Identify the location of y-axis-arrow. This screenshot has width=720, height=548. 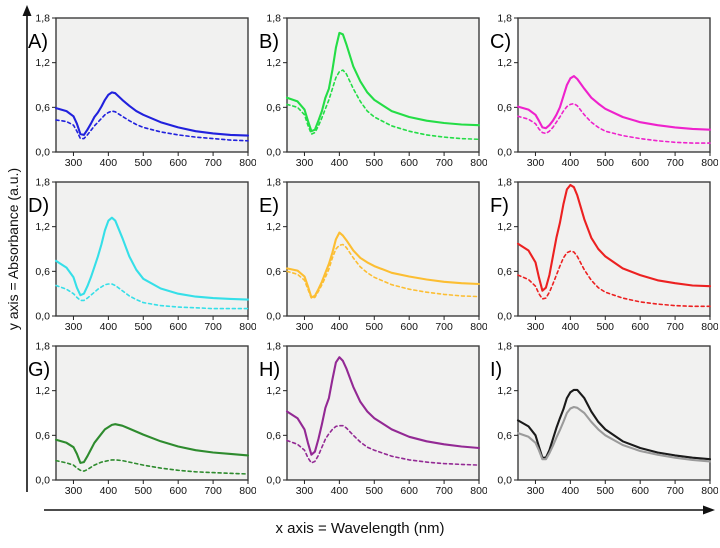
(27, 248).